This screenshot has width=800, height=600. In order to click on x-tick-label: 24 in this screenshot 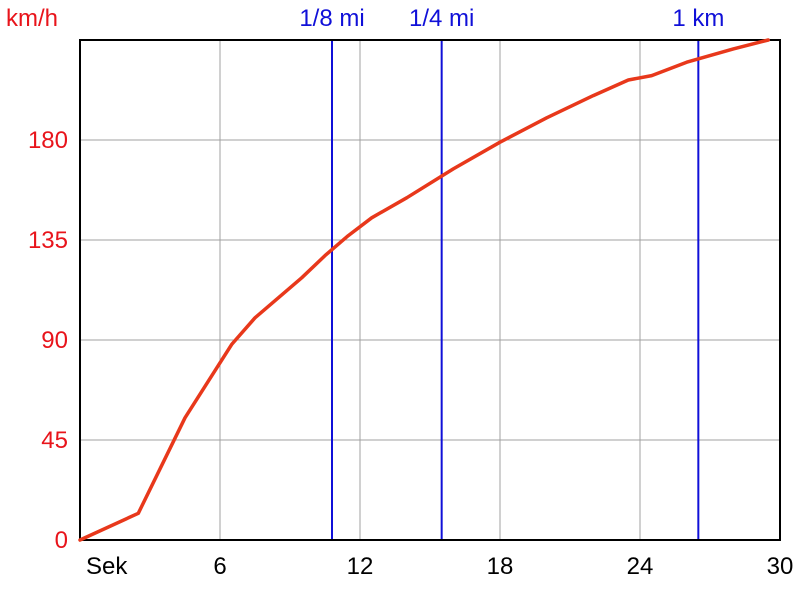, I will do `click(640, 566)`.